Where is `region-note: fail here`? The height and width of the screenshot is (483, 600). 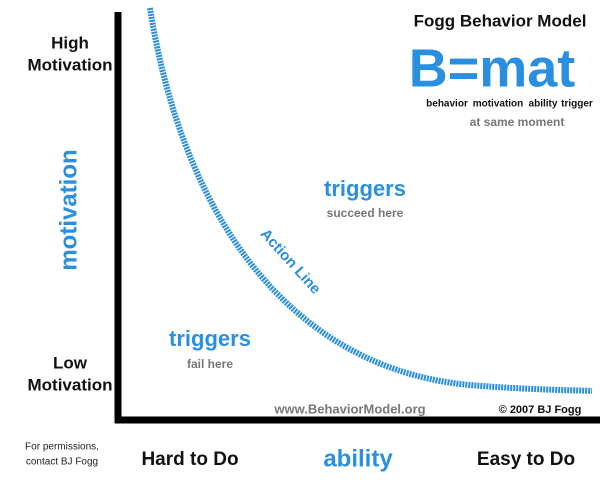
region-note: fail here is located at coordinates (210, 364).